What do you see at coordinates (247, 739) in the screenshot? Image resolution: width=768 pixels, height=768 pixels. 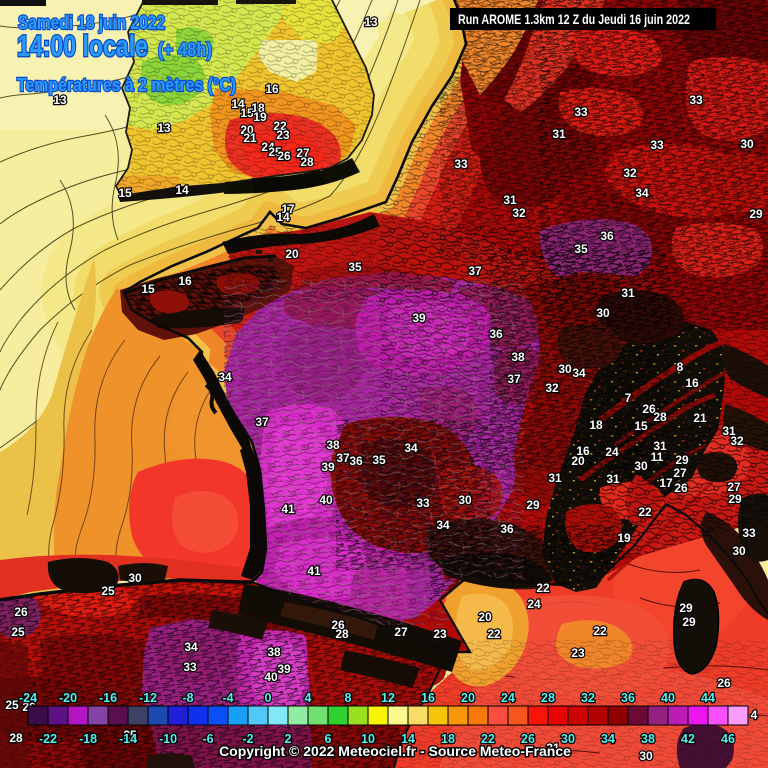 I see `svg-text: -2` at bounding box center [247, 739].